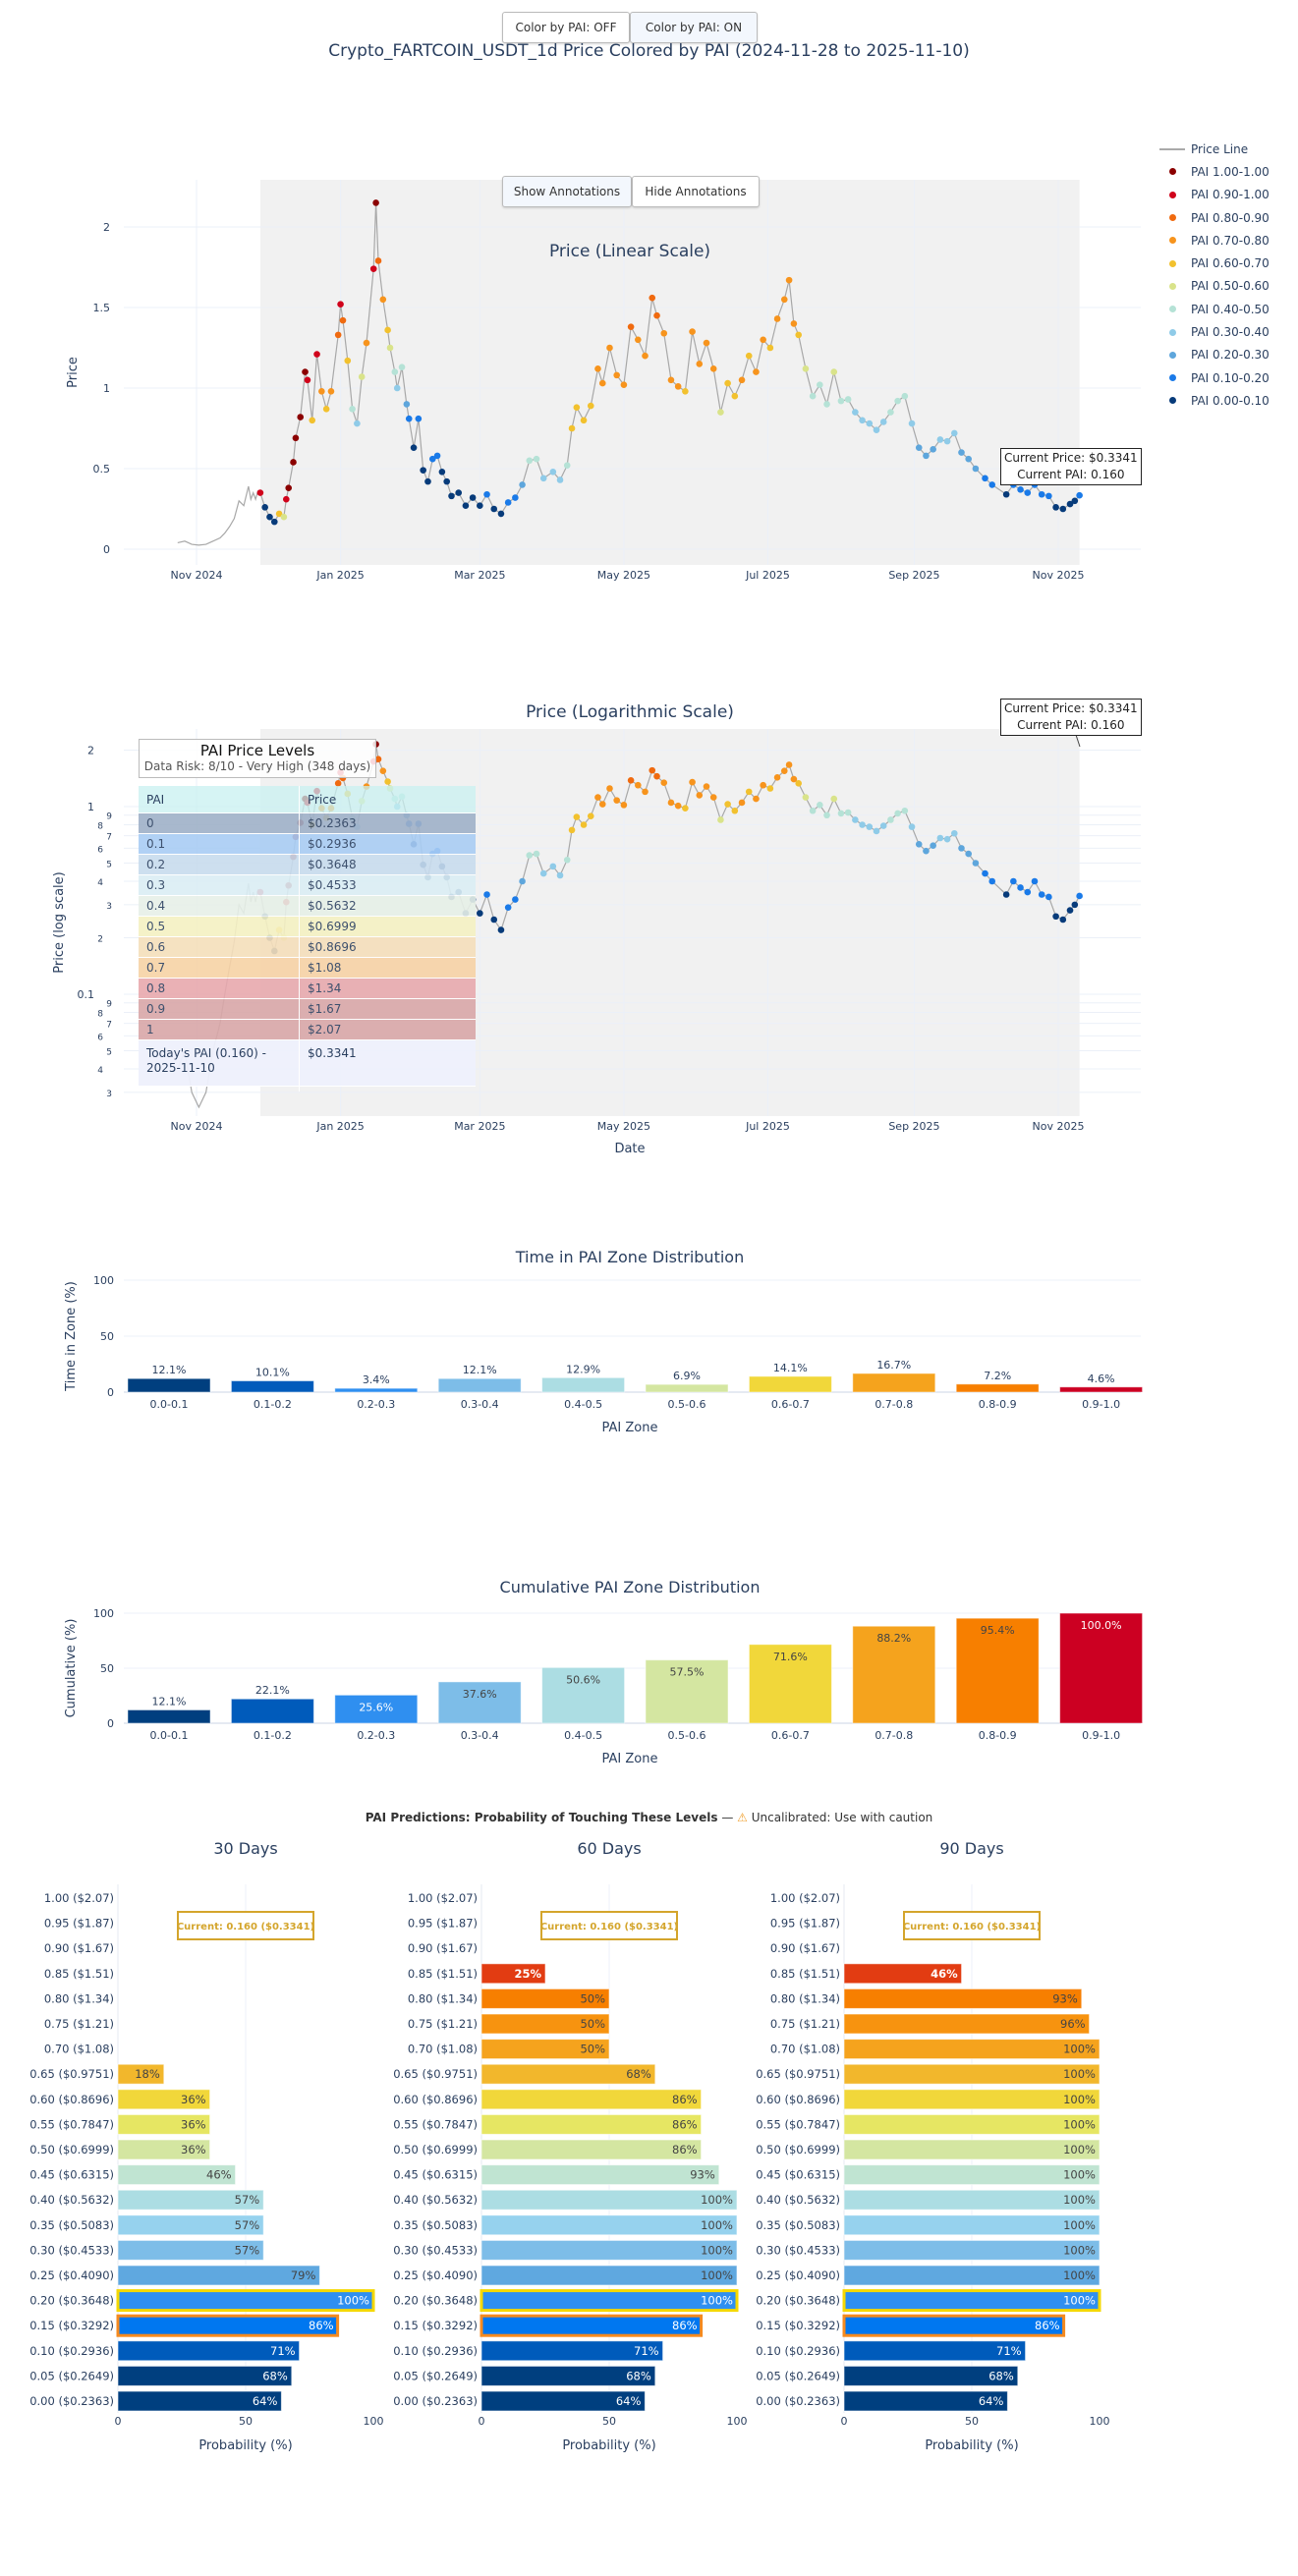 This screenshot has width=1298, height=2576. Describe the element at coordinates (566, 27) in the screenshot. I see `color-by-pai-off-button: Color by PAI: OFF` at that location.